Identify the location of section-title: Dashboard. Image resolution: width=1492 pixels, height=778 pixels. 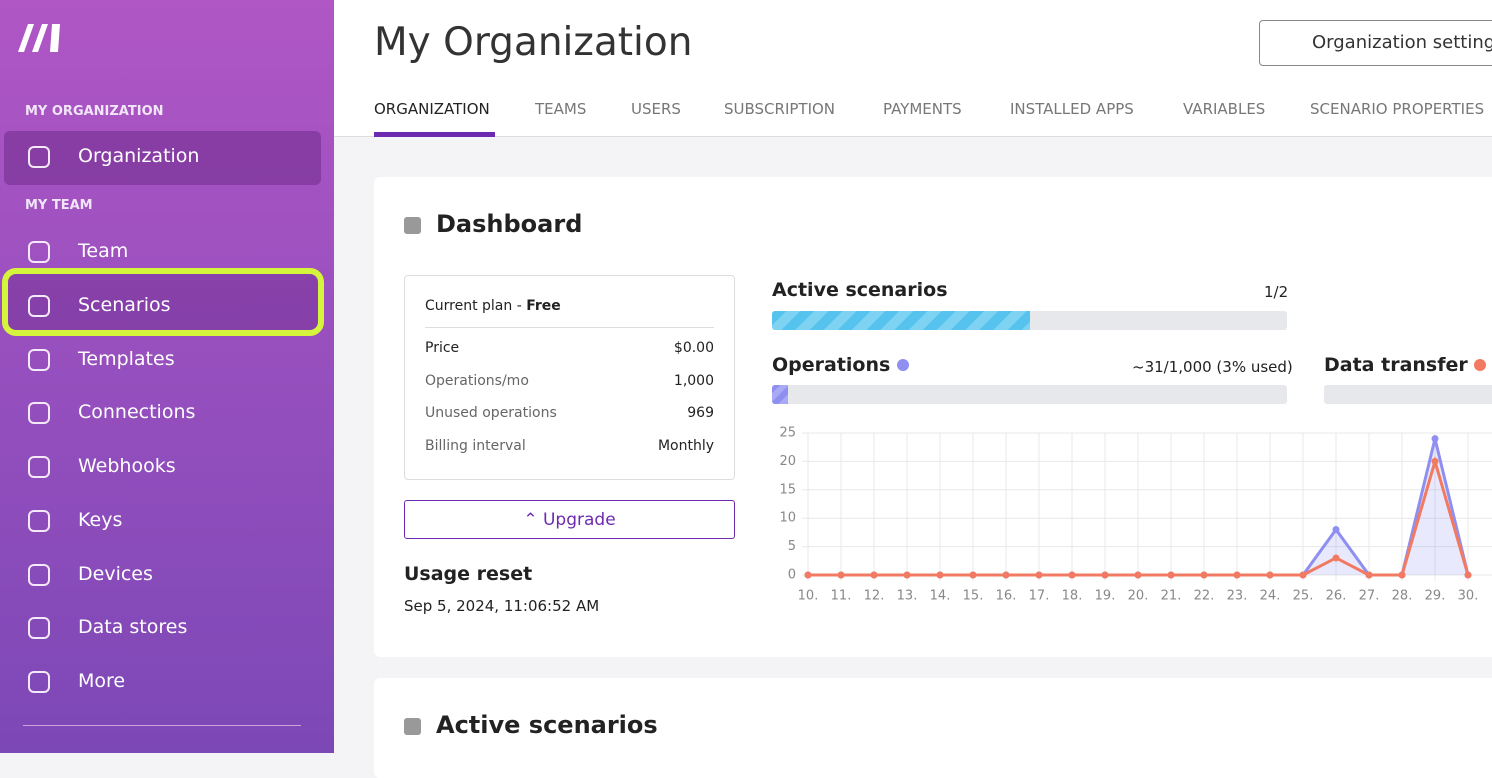
(509, 224).